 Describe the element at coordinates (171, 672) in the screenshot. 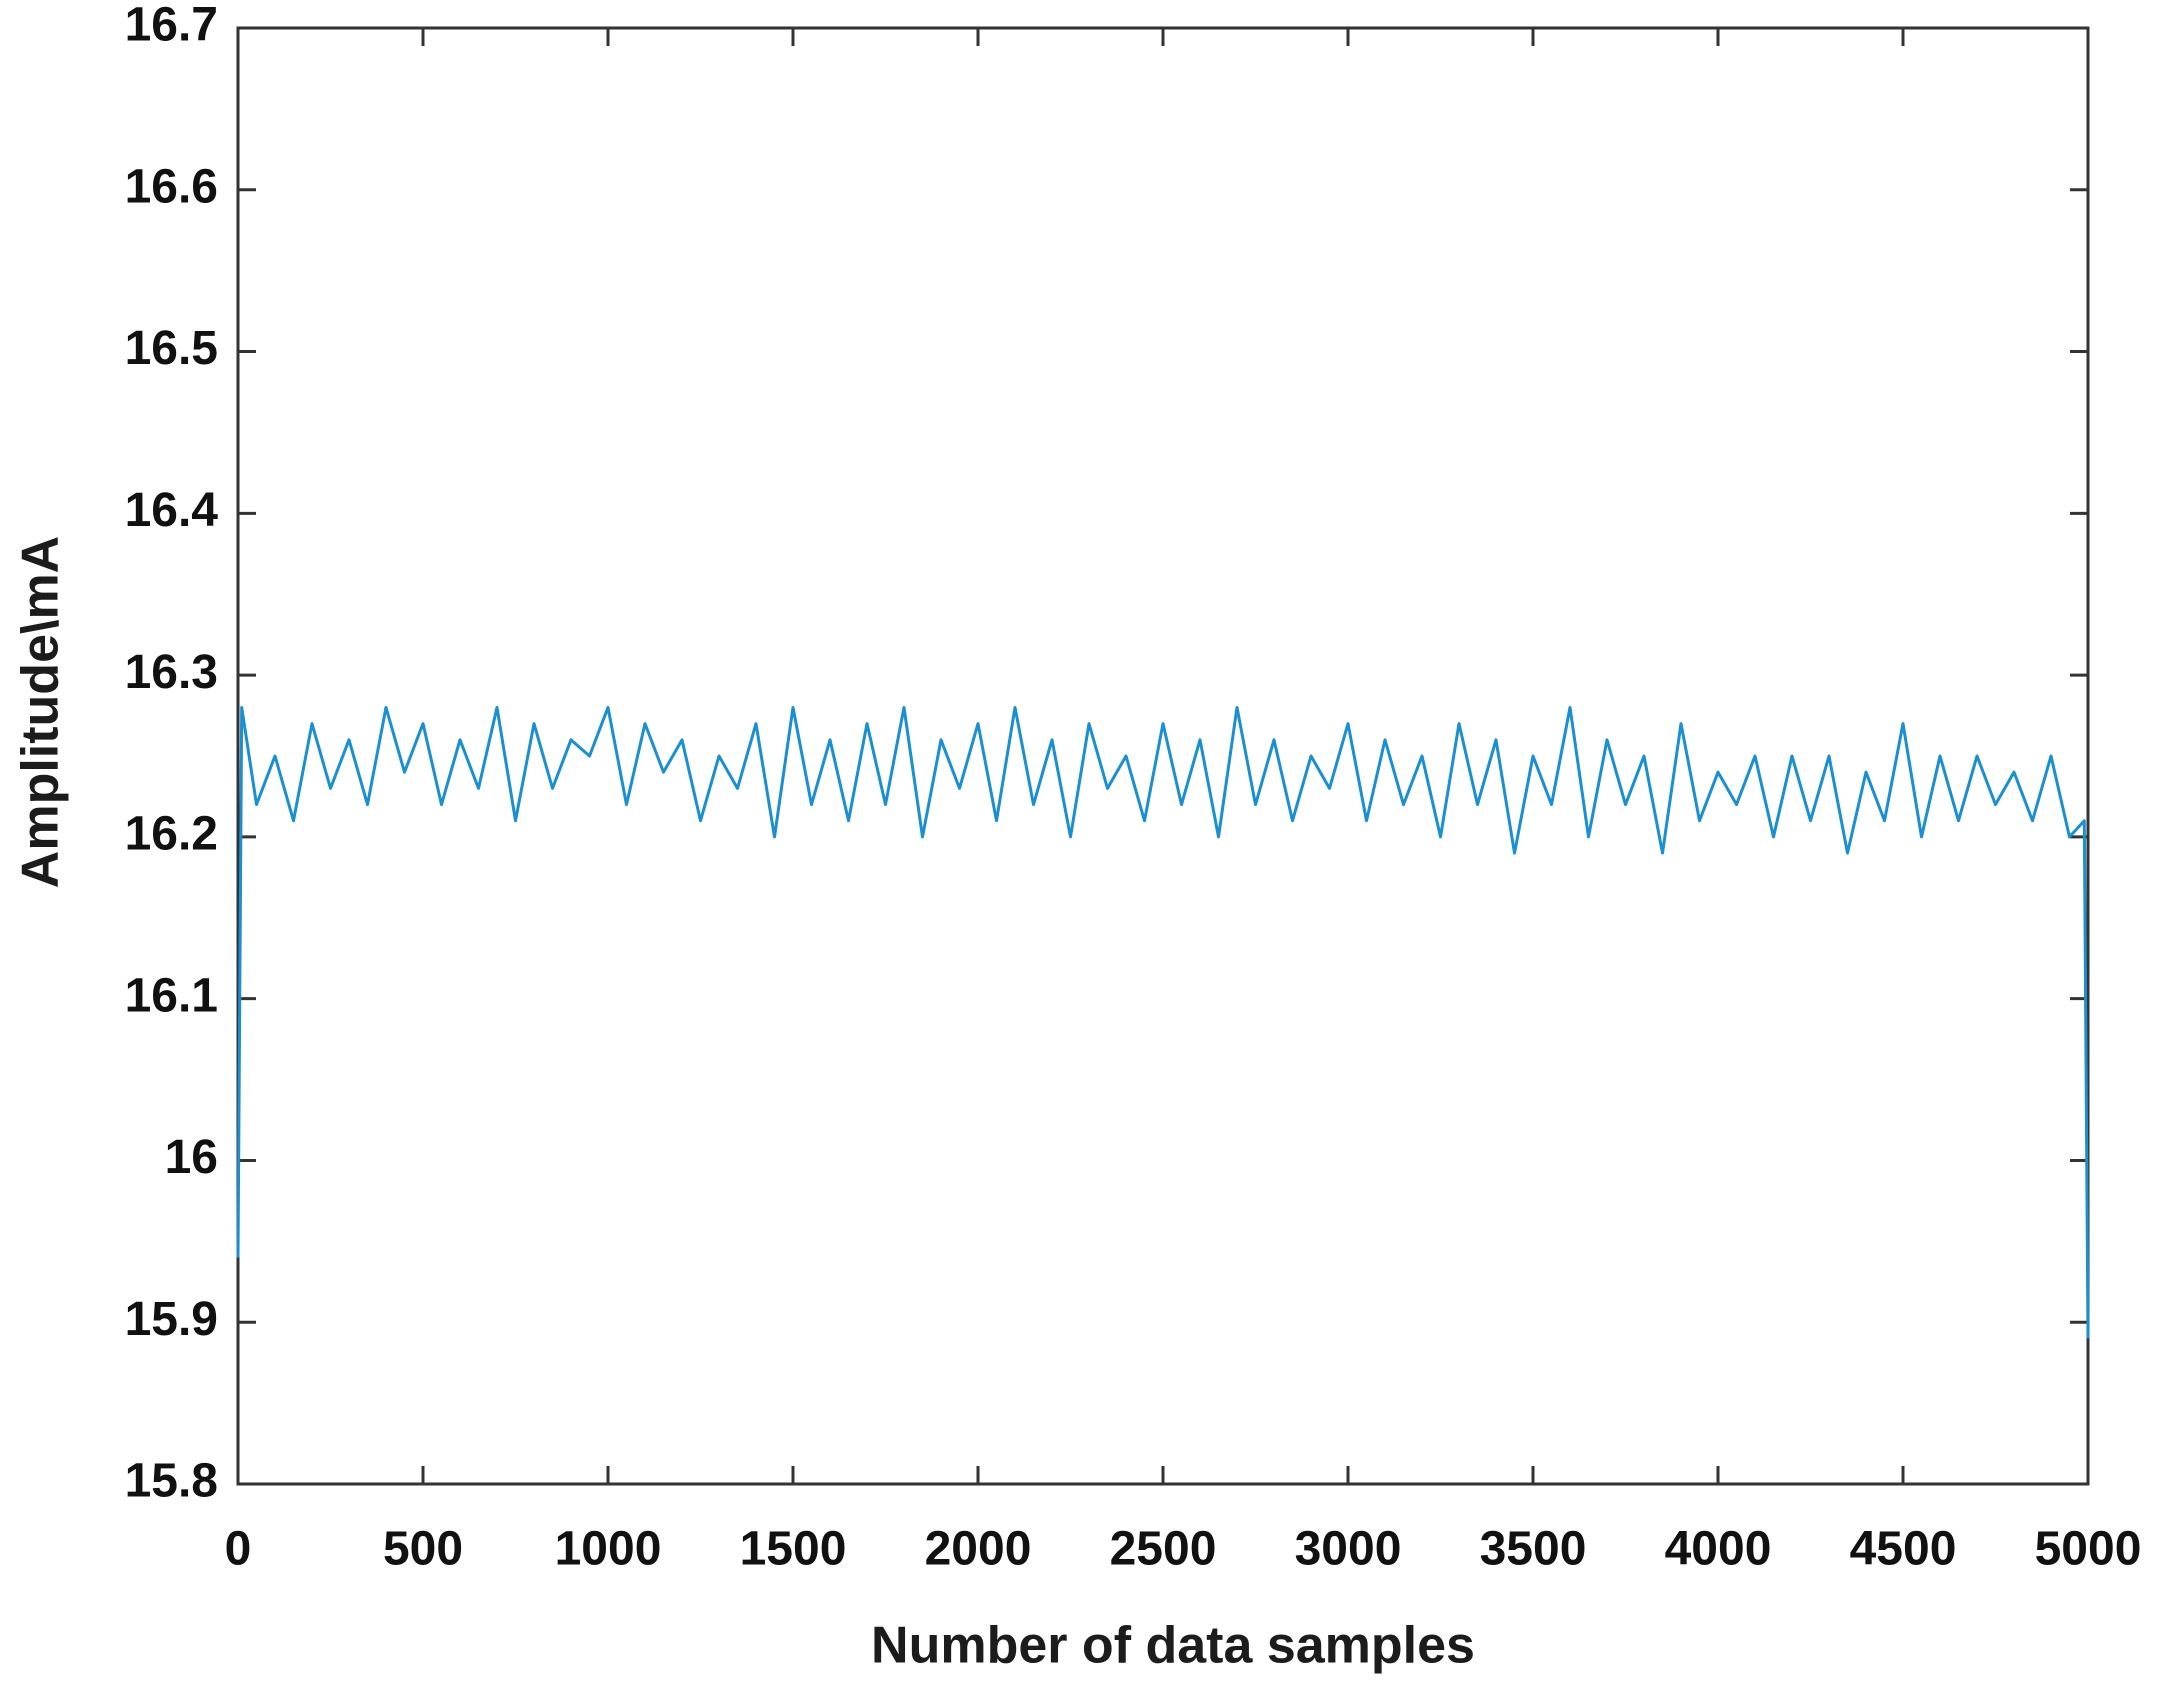

I see `y-tick-label: 16.3` at that location.